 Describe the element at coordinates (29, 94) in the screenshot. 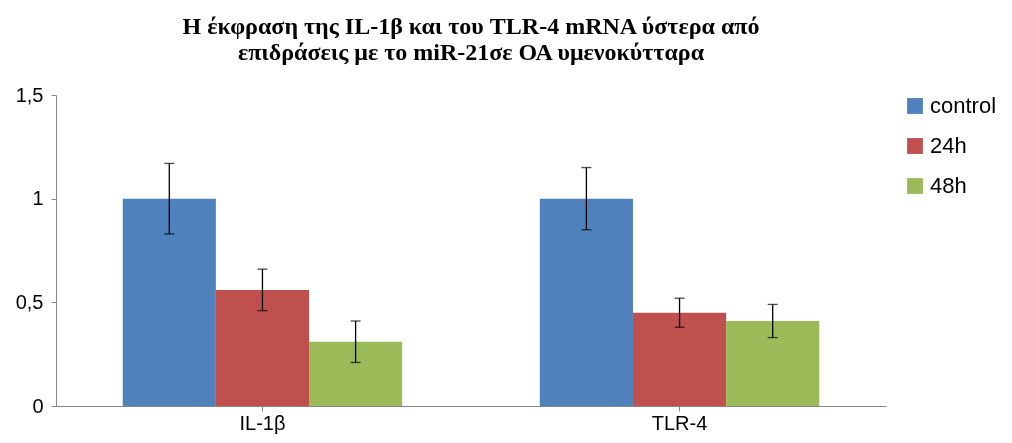

I see `y-tick-label: 1,5` at that location.